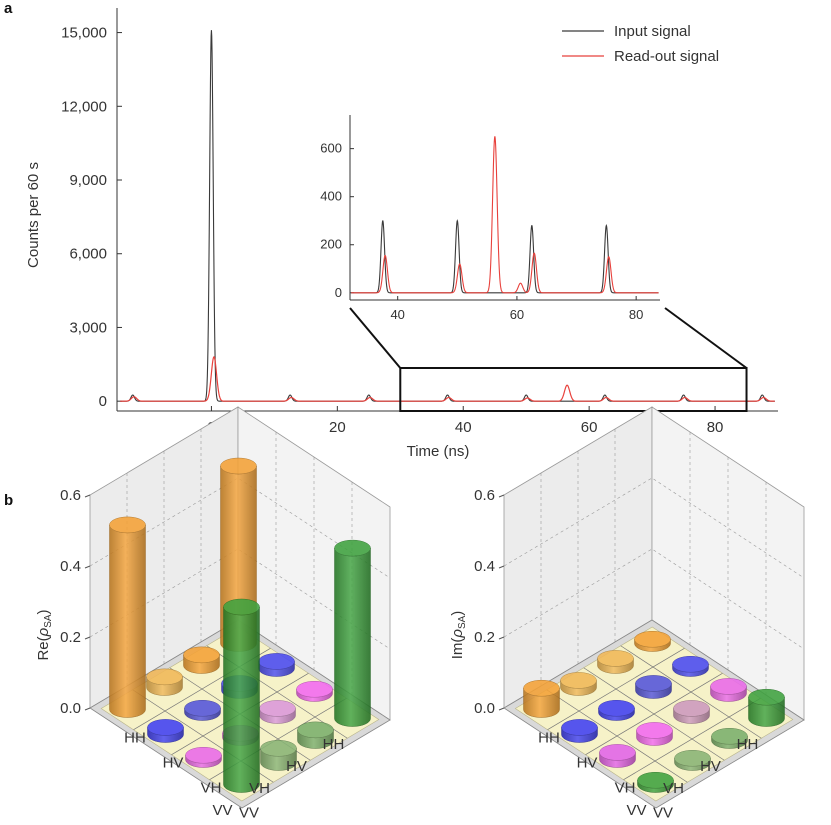 This screenshot has width=831, height=825. What do you see at coordinates (654, 563) in the screenshot?
I see `back-walls` at bounding box center [654, 563].